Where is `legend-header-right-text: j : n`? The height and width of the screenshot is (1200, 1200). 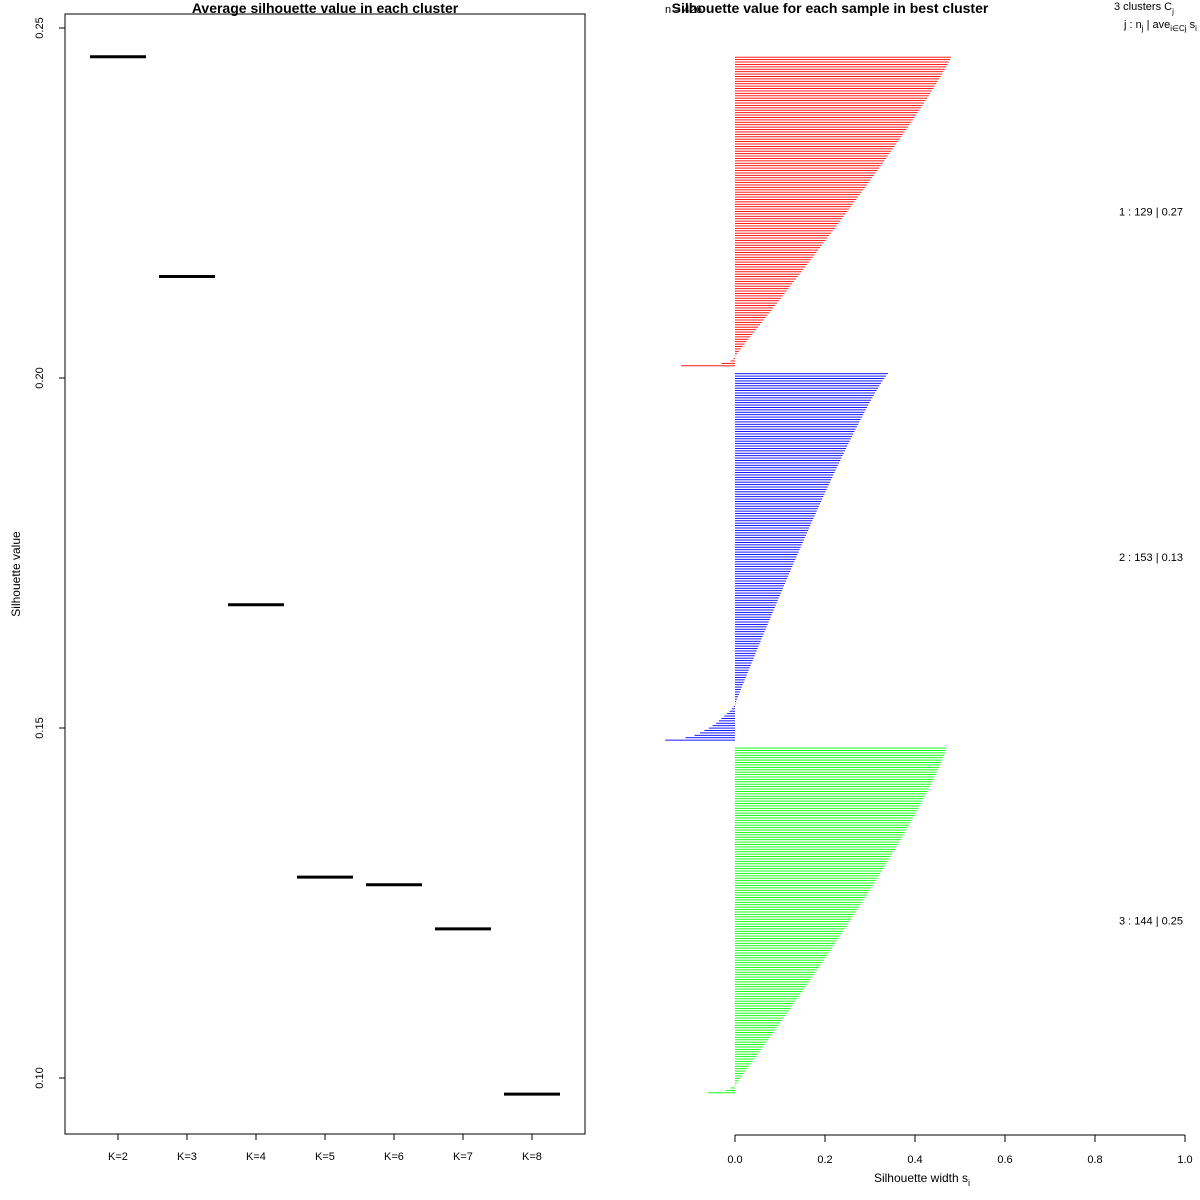
legend-header-right-text: j : n is located at coordinates (1132, 25).